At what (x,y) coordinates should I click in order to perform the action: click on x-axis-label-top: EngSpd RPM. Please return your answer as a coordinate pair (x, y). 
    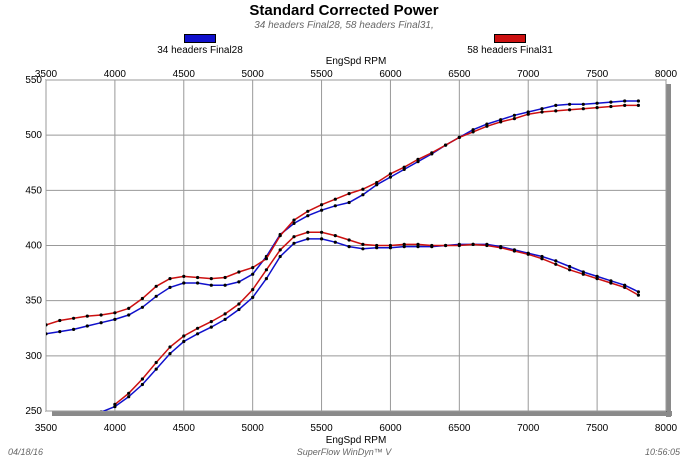
    Looking at the image, I should click on (356, 61).